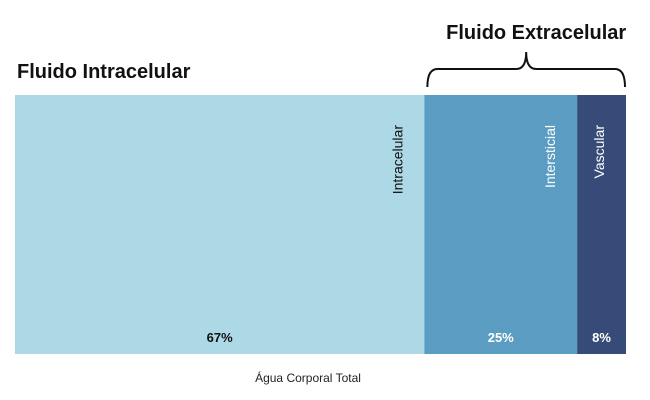 This screenshot has width=650, height=400. I want to click on bar-segment-vascular, so click(601, 224).